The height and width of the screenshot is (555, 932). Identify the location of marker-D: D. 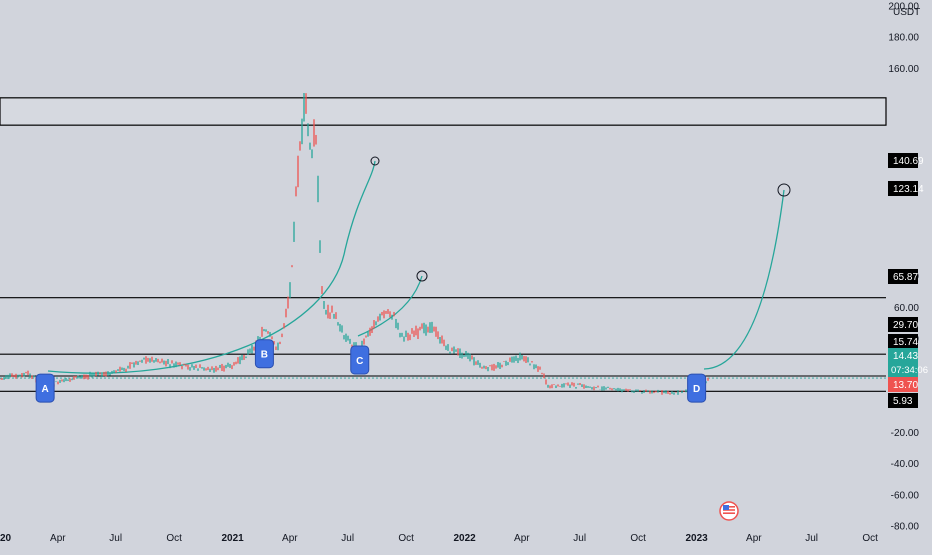
(697, 388).